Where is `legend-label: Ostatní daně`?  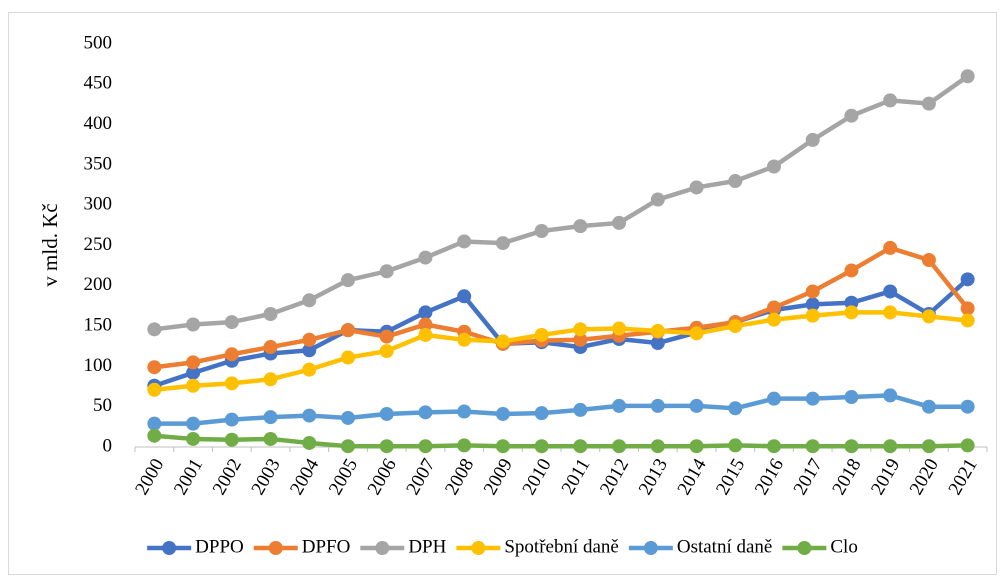 legend-label: Ostatní daně is located at coordinates (725, 546).